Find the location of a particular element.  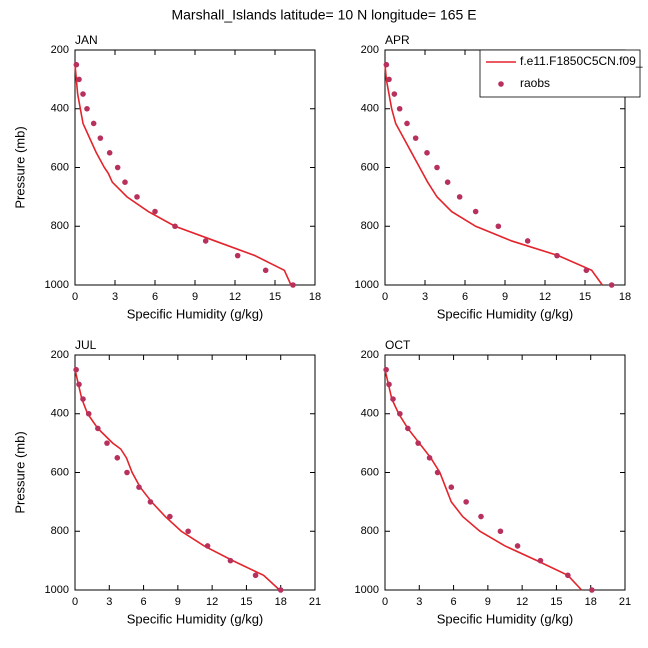

panel-title: OCT is located at coordinates (398, 345).